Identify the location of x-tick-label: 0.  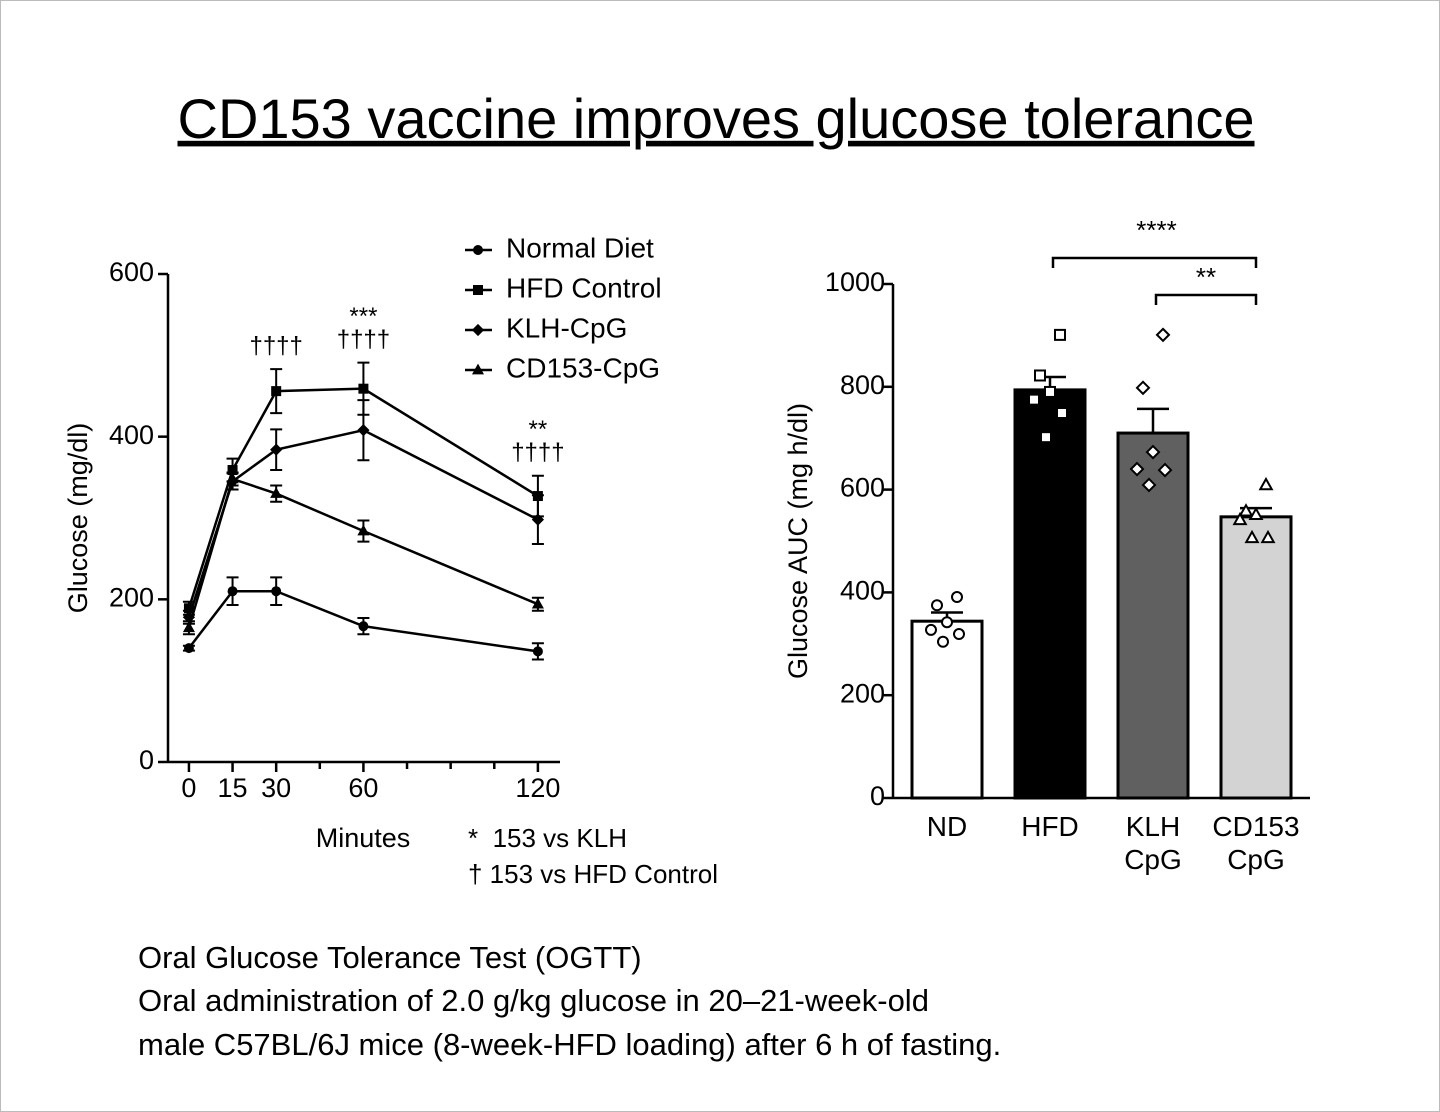
(188, 788).